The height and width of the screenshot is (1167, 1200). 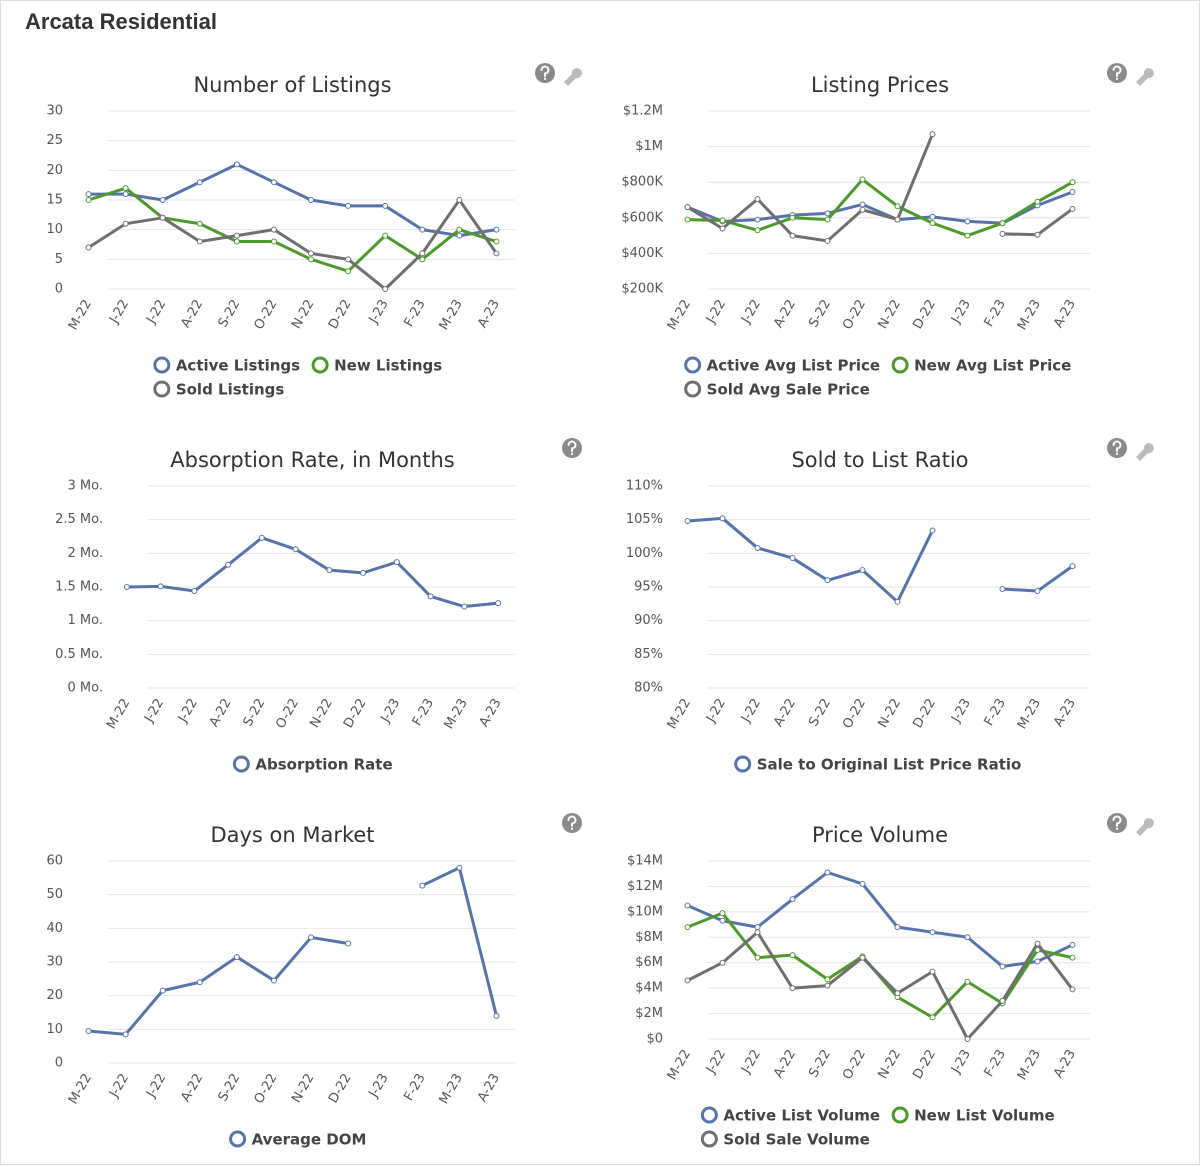 I want to click on y-tick-label: 30, so click(x=54, y=111).